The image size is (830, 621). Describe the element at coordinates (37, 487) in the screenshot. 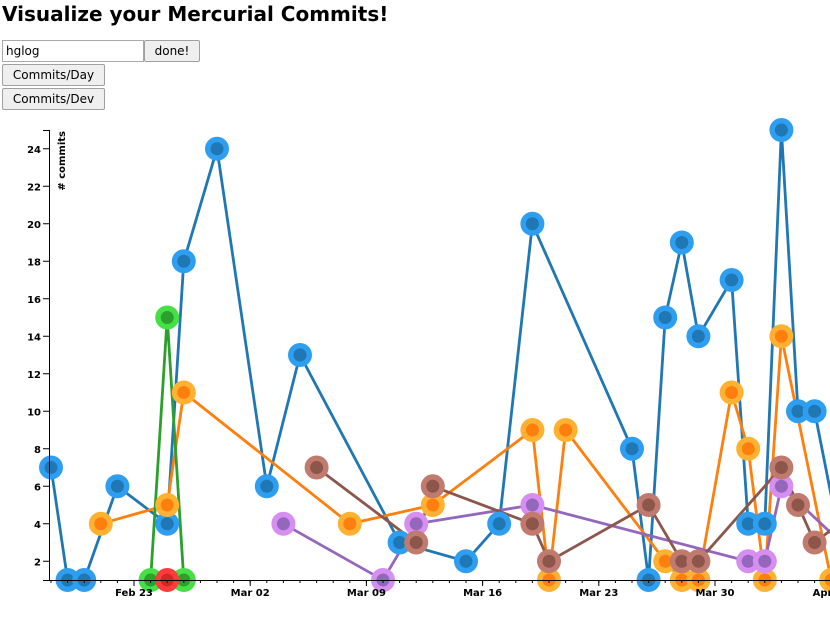

I see `y-tick-label: 6` at that location.